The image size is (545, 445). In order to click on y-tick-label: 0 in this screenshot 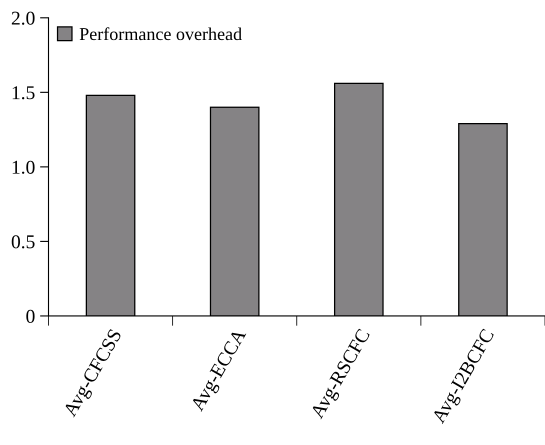, I will do `click(30, 316)`.